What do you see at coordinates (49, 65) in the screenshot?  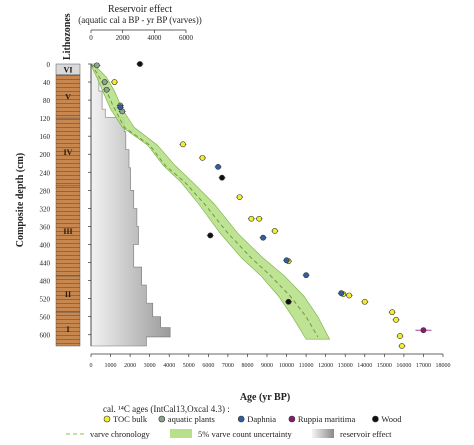 I see `y-tick-label-0: 0` at bounding box center [49, 65].